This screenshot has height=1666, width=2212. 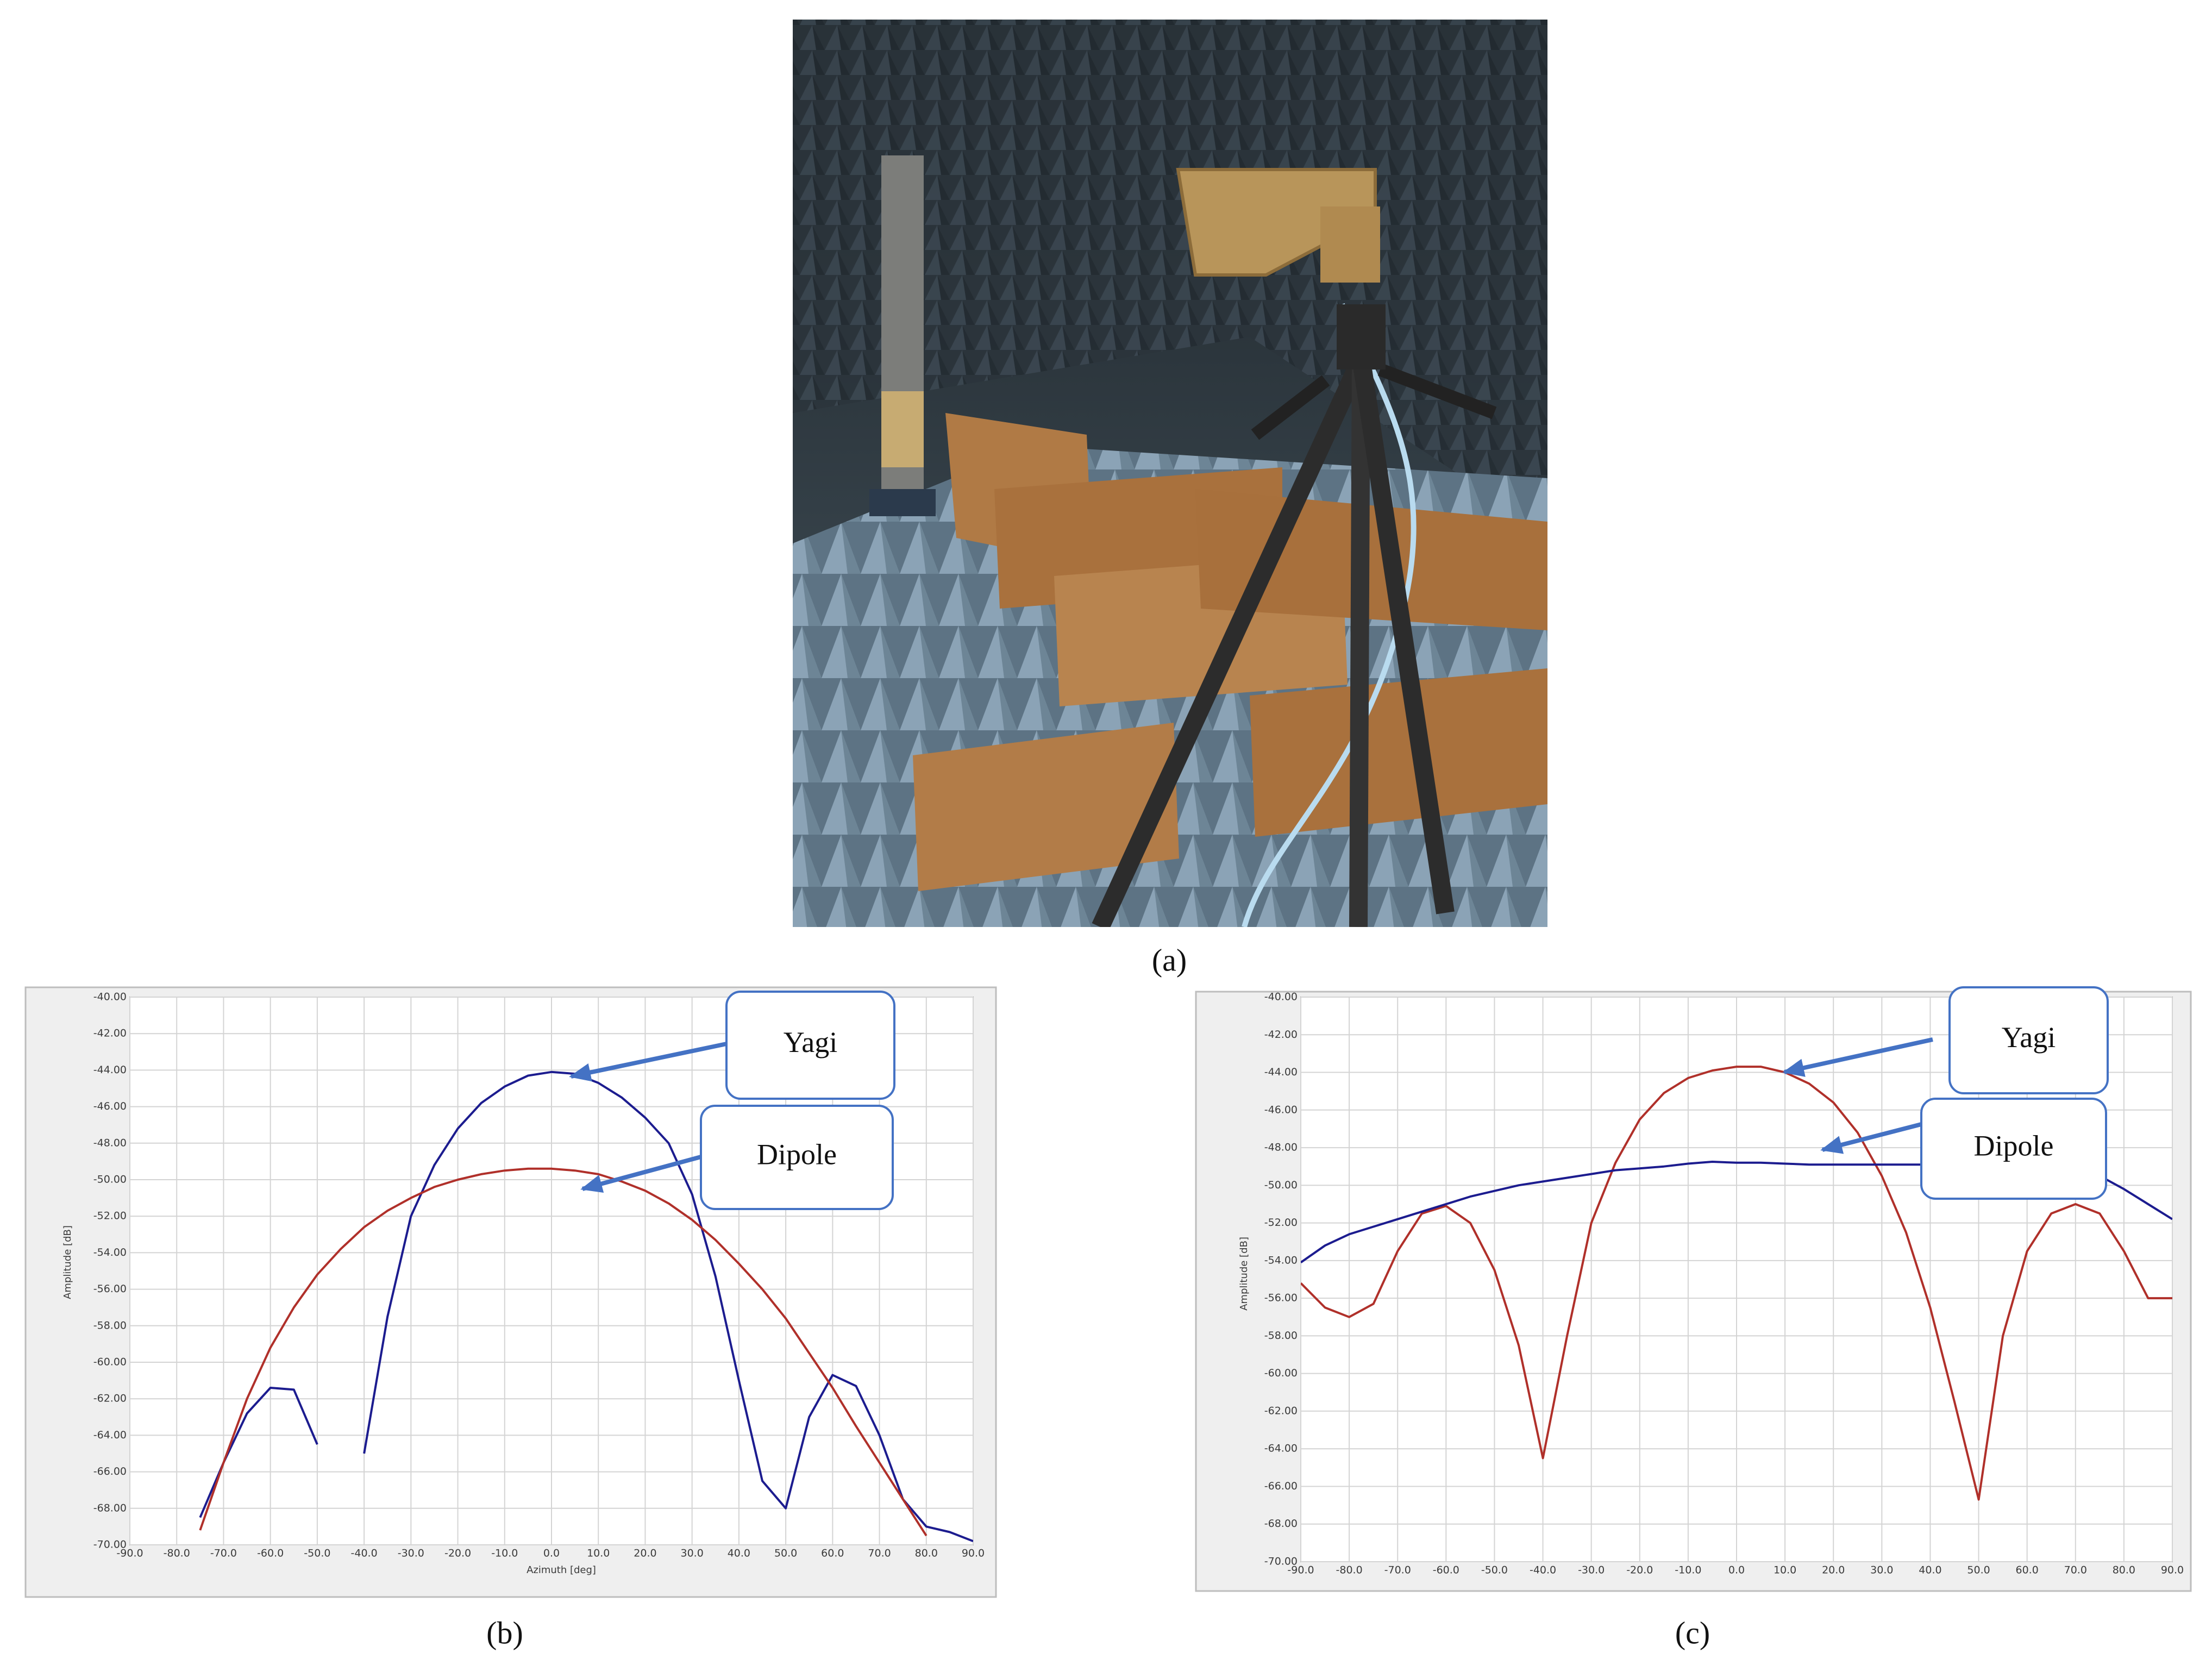 I want to click on x-axis-label: Azimuth [deg], so click(x=561, y=1570).